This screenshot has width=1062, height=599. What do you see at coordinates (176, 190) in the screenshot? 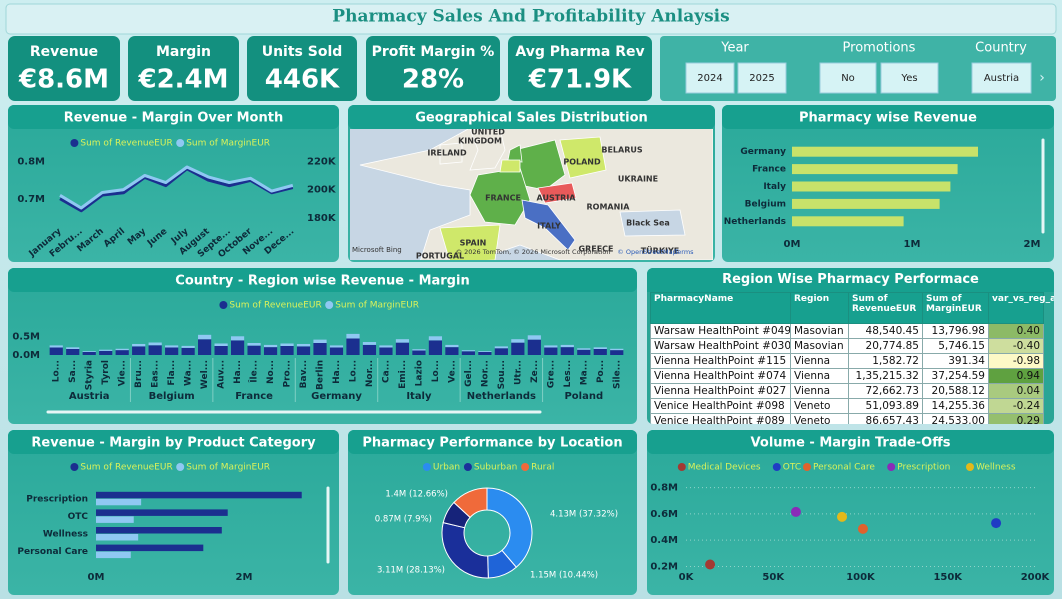
I see `line-series` at bounding box center [176, 190].